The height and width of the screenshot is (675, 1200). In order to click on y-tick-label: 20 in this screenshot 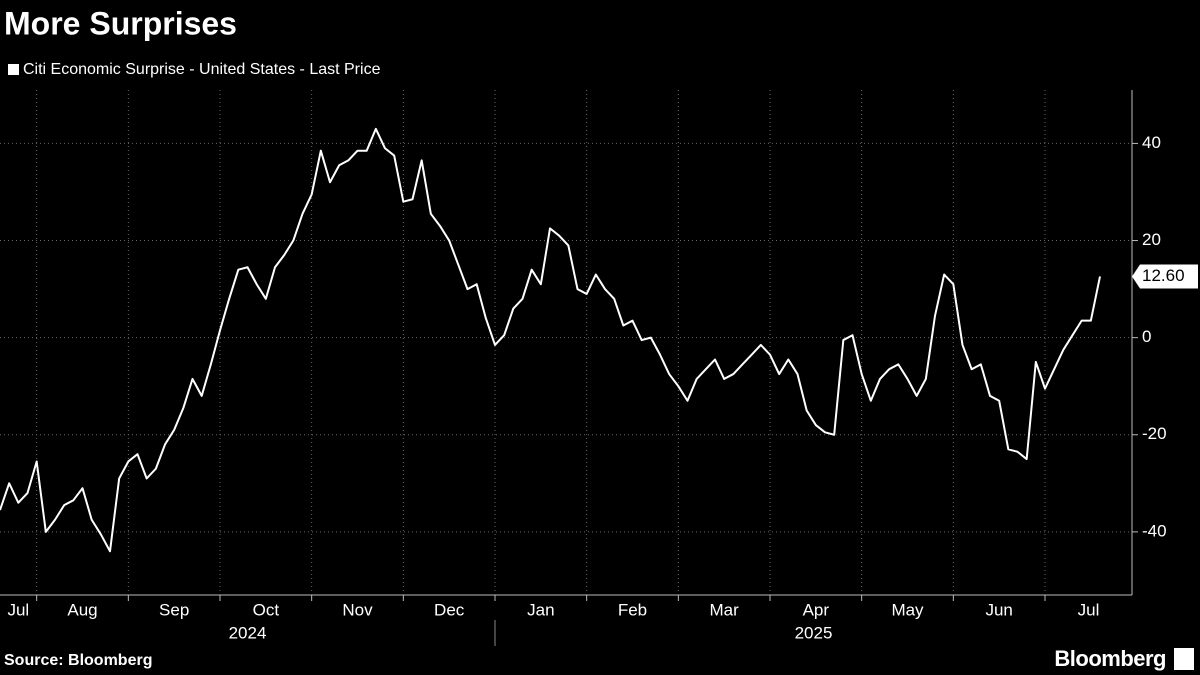, I will do `click(1151, 239)`.